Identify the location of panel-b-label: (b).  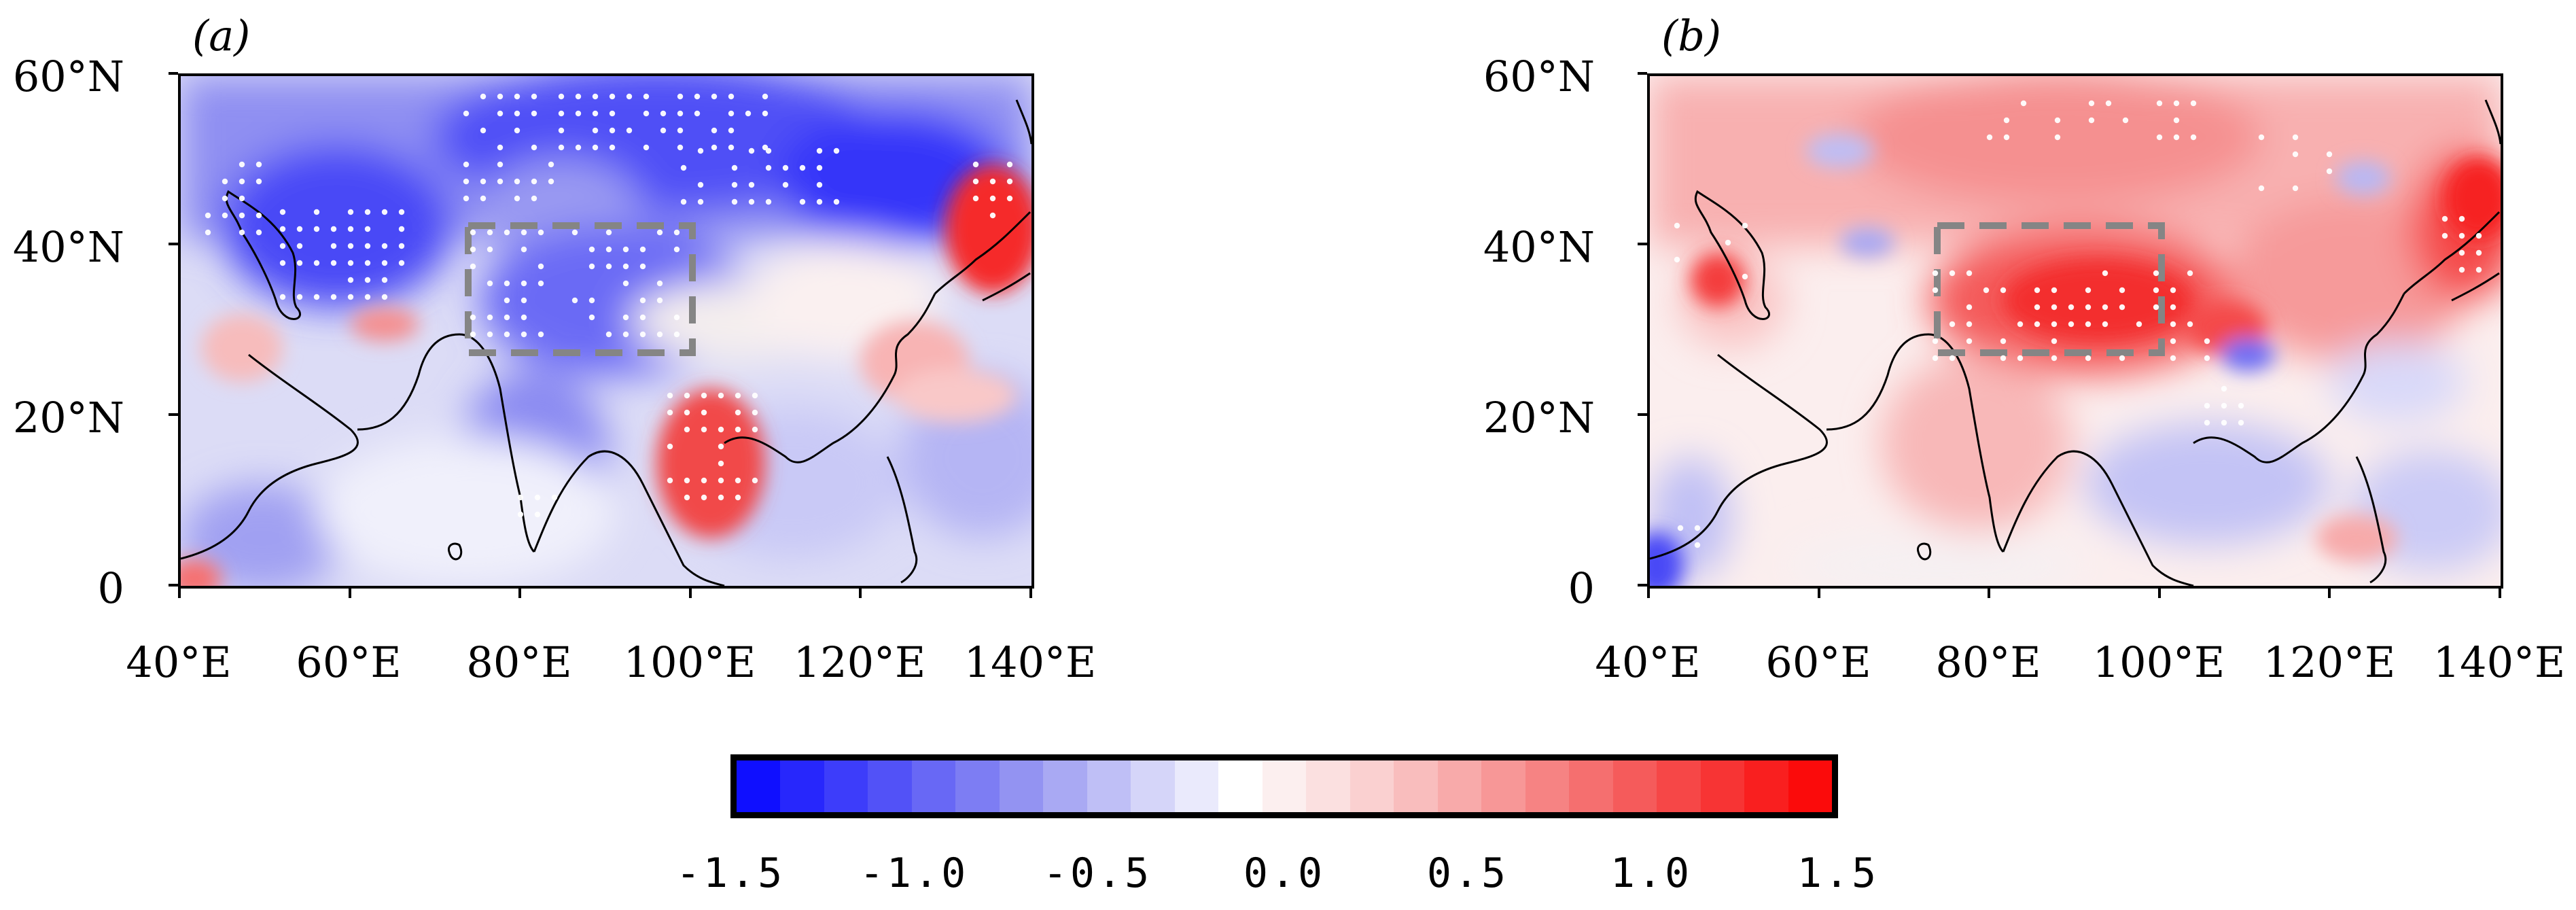
(1691, 35).